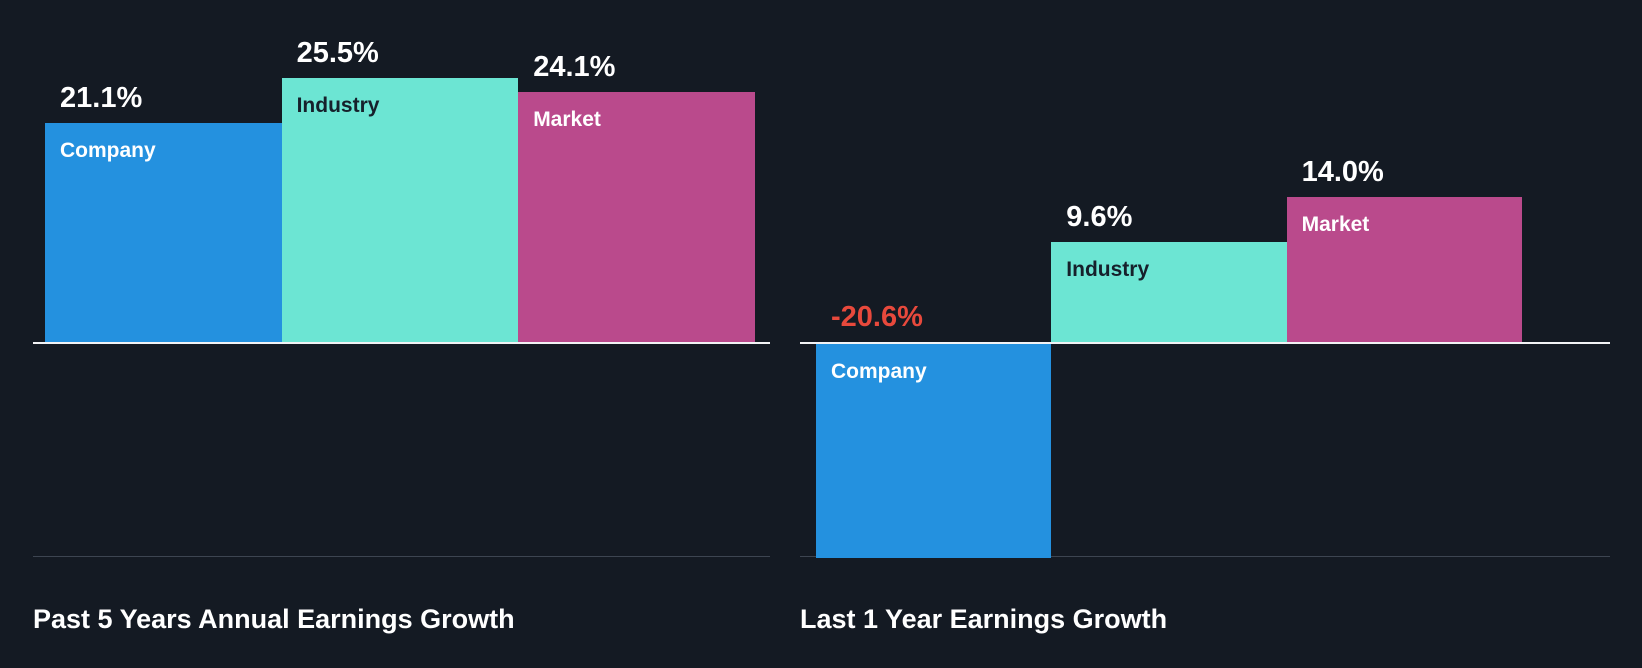 Image resolution: width=1642 pixels, height=668 pixels. I want to click on chart-title-last-1-year: Last 1 Year Earnings Growth, so click(984, 619).